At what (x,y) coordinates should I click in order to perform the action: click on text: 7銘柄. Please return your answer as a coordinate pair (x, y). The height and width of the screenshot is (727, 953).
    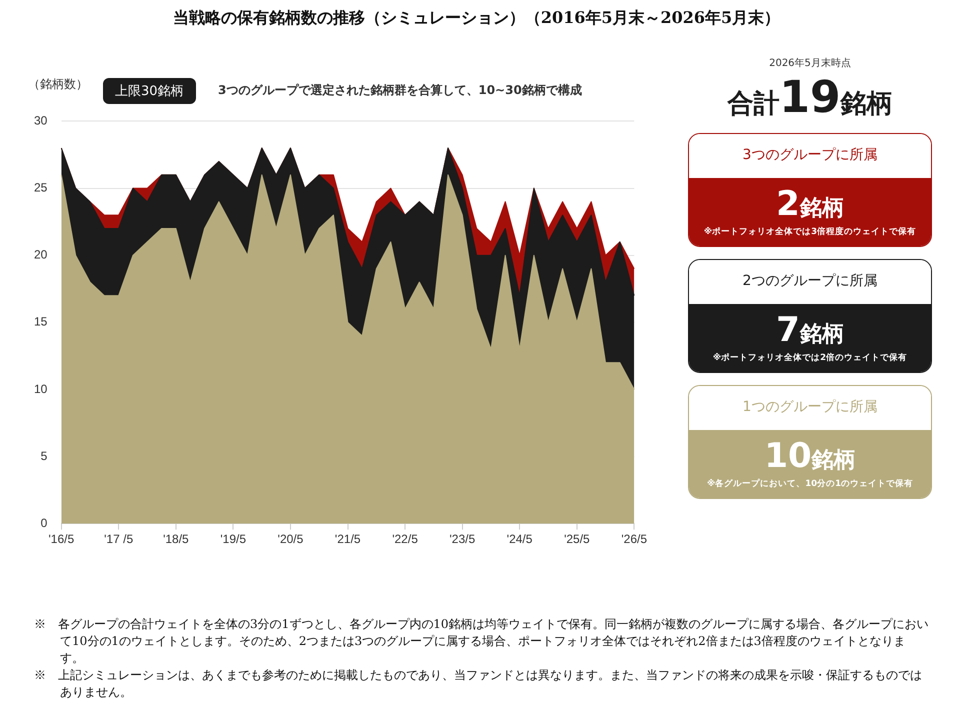
    Looking at the image, I should click on (810, 330).